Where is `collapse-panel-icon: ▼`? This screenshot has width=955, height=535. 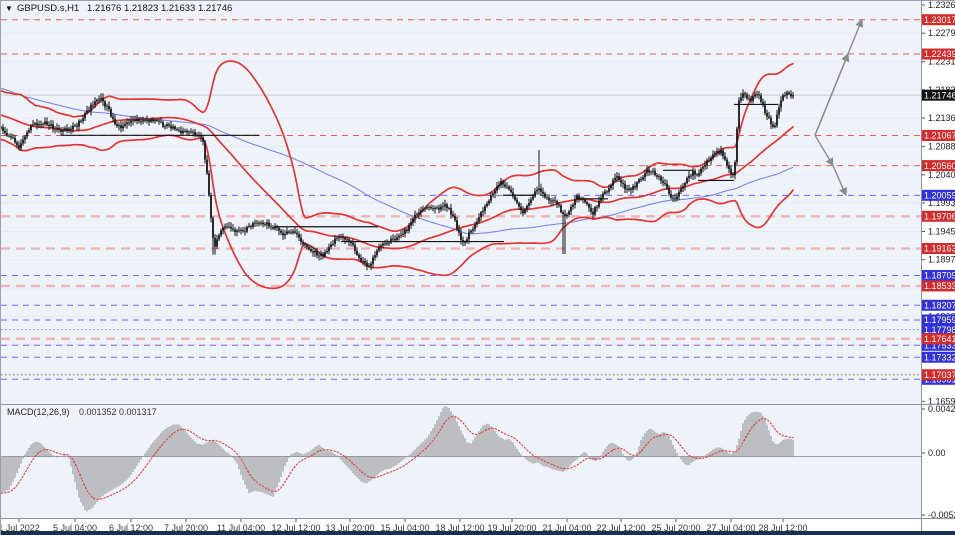
collapse-panel-icon: ▼ is located at coordinates (9, 8).